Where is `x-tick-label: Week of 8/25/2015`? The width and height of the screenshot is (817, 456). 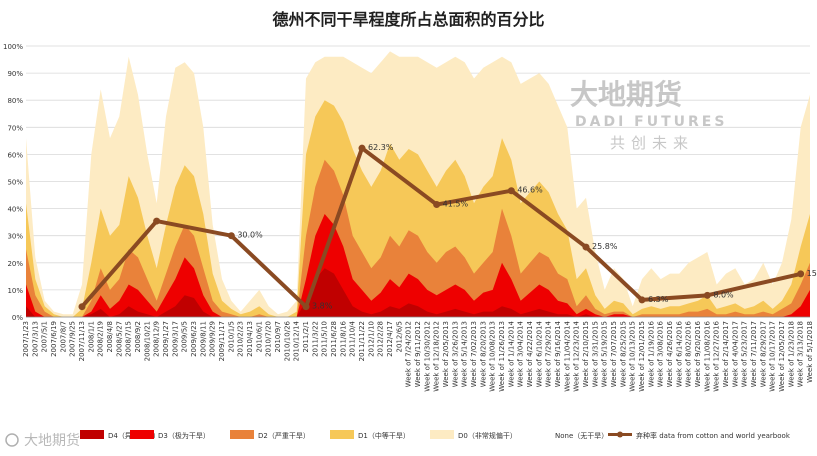 x-tick-label: Week of 8/25/2015 is located at coordinates (623, 354).